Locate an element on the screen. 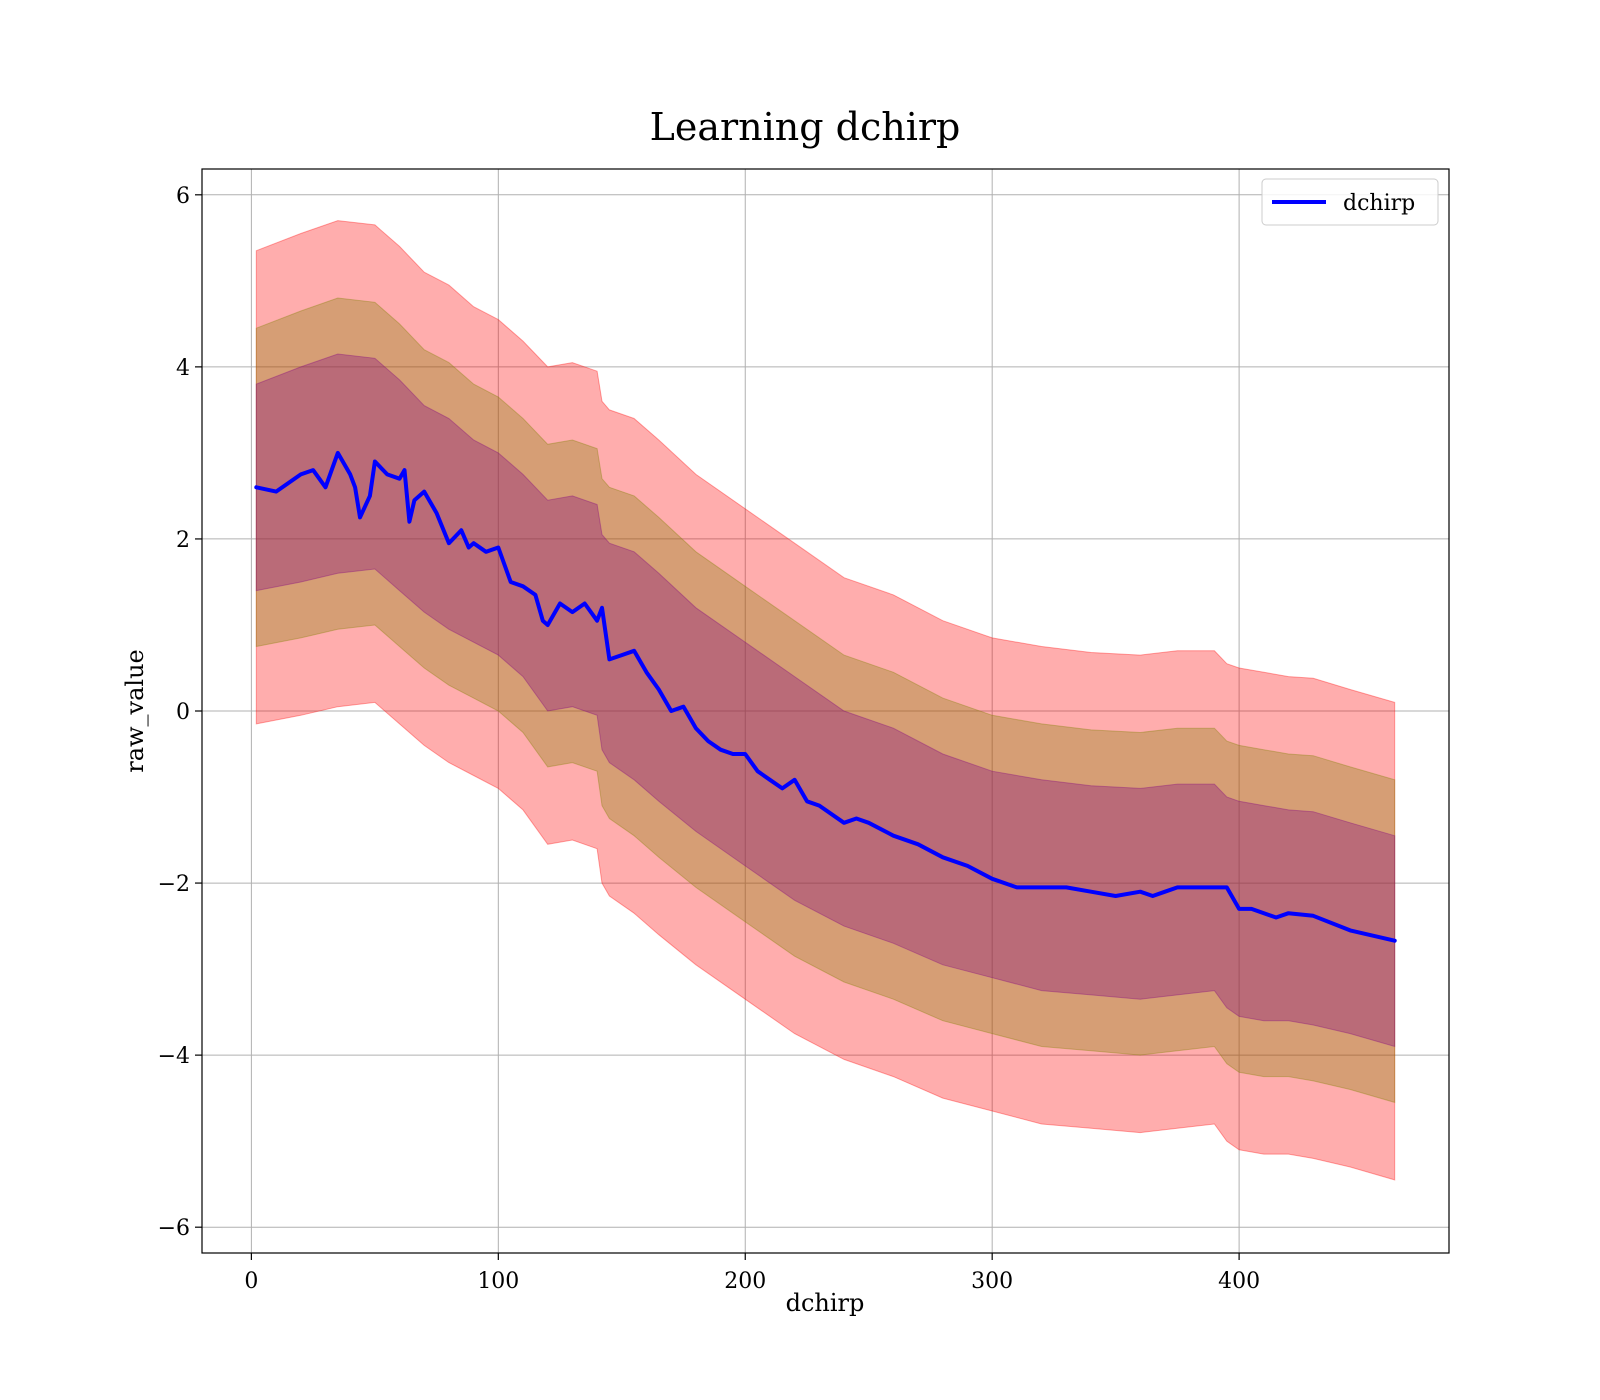  legend-box is located at coordinates (1350, 202).